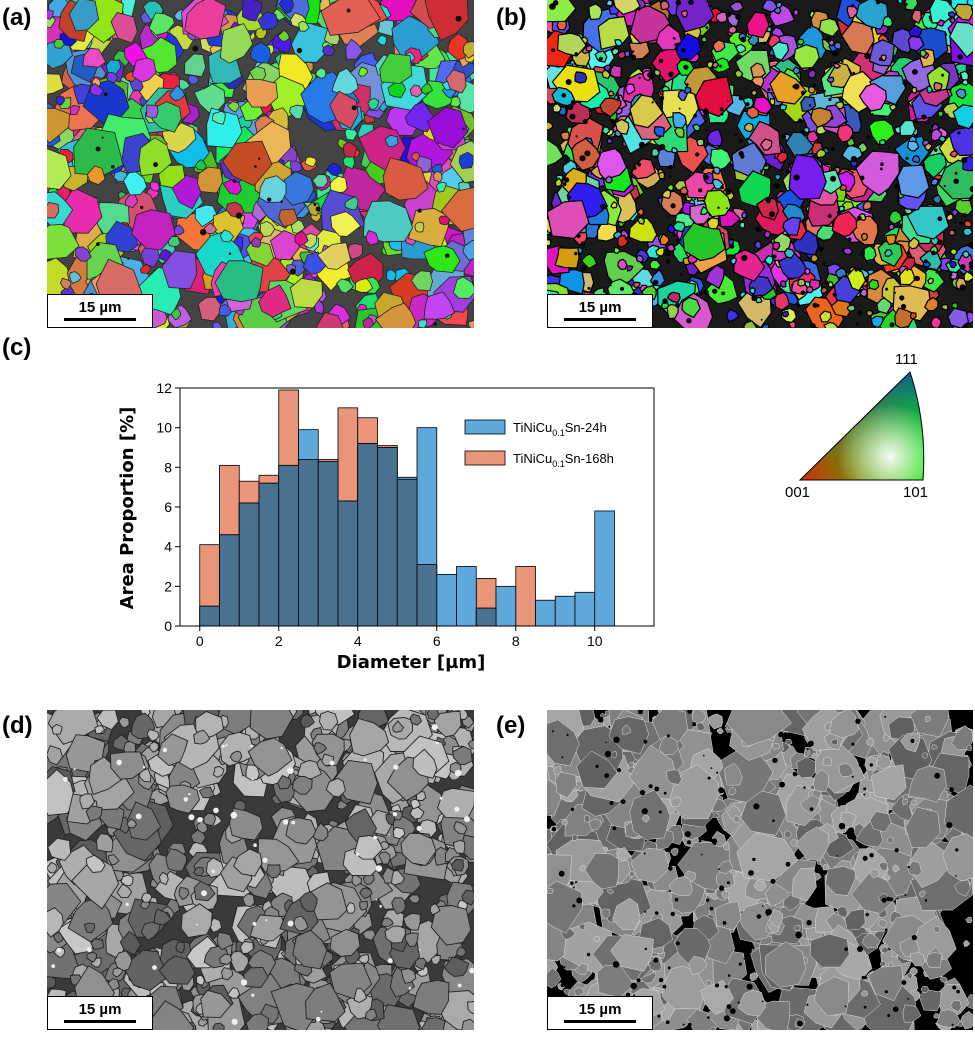 The width and height of the screenshot is (975, 1038). What do you see at coordinates (797, 492) in the screenshot?
I see `ipf-label-001: 001` at bounding box center [797, 492].